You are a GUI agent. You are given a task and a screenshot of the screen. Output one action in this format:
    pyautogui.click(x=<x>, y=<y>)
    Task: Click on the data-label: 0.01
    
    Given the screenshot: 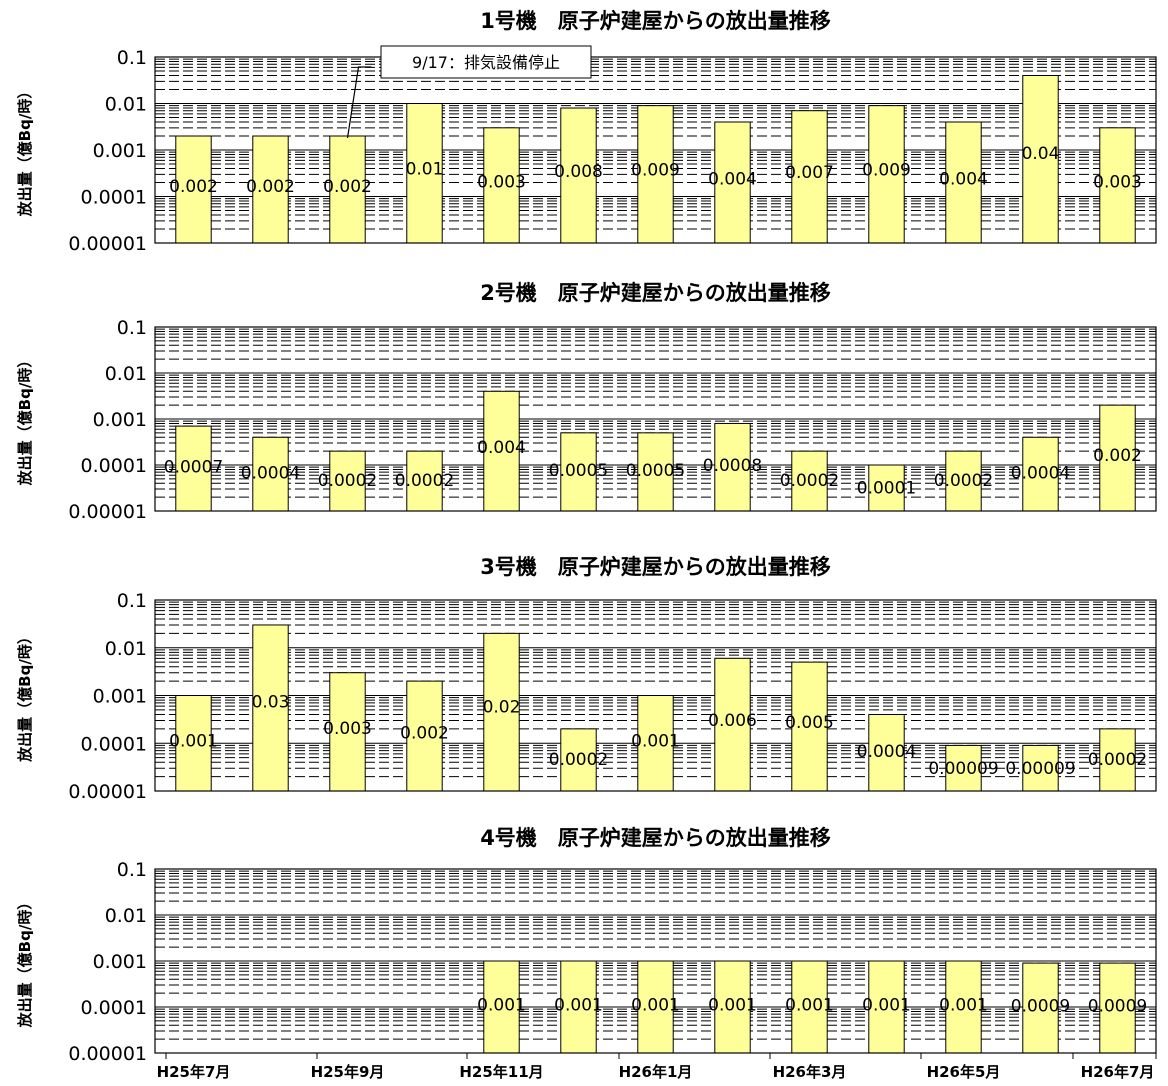 What is the action you would take?
    pyautogui.click(x=425, y=169)
    